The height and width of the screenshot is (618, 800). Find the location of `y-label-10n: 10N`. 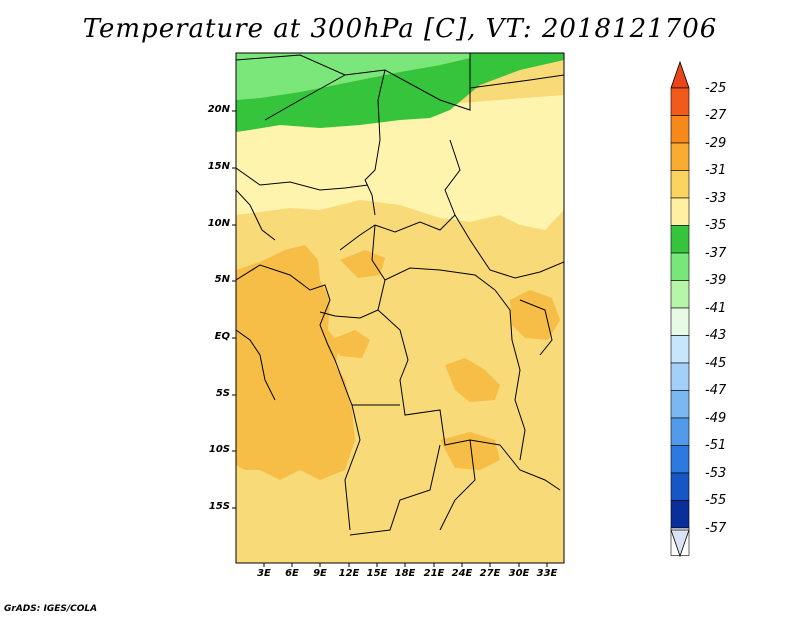

y-label-10n: 10N is located at coordinates (218, 223).